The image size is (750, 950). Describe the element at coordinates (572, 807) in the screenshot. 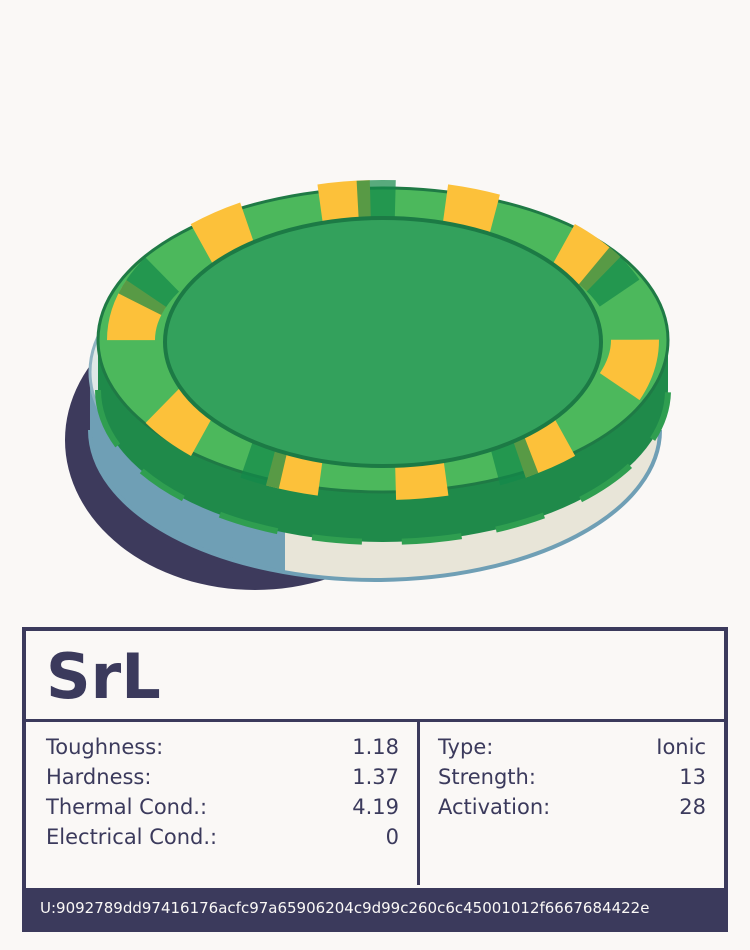

I see `property-row: Activation: 28` at that location.